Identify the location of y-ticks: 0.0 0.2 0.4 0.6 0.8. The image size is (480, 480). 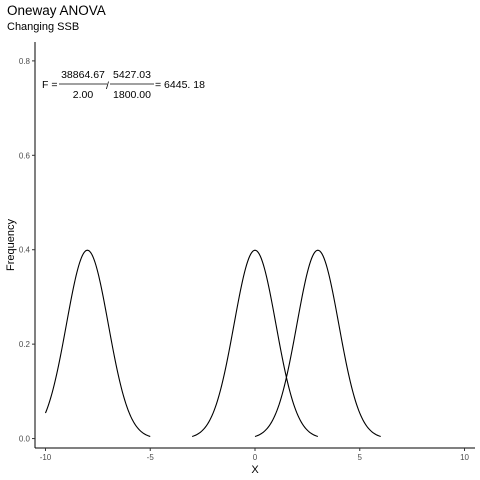
(27, 250).